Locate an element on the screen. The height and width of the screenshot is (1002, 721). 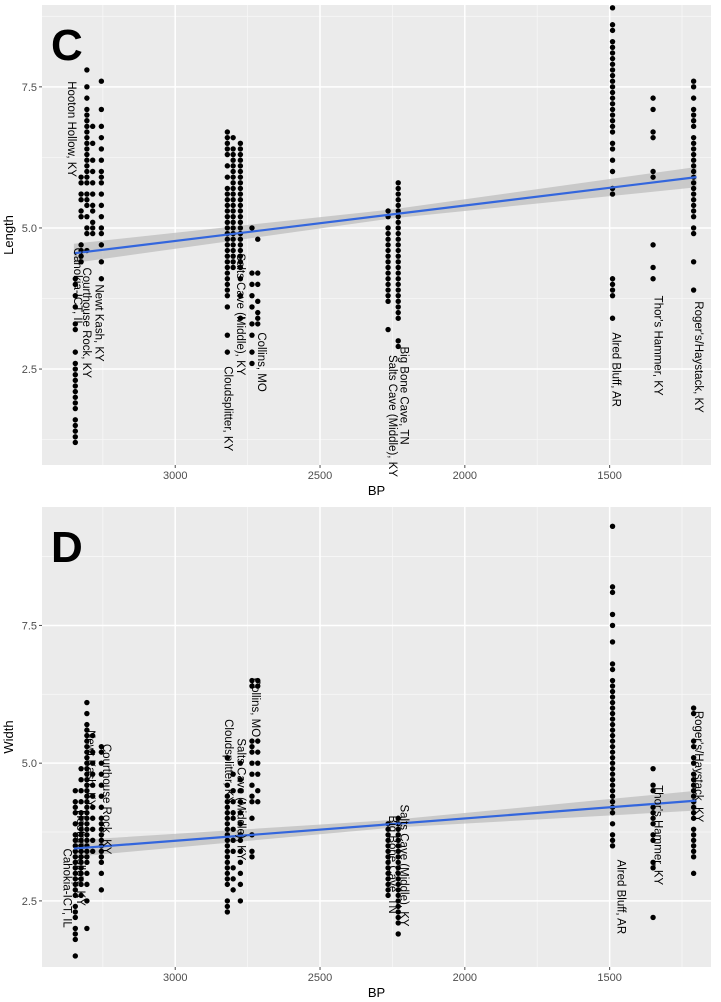
panel-d-site-label: Collins, MO is located at coordinates (255, 707).